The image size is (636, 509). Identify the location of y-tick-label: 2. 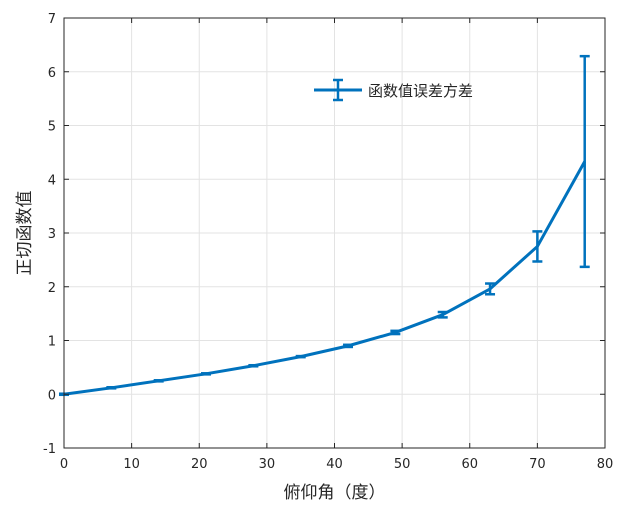
(52, 288).